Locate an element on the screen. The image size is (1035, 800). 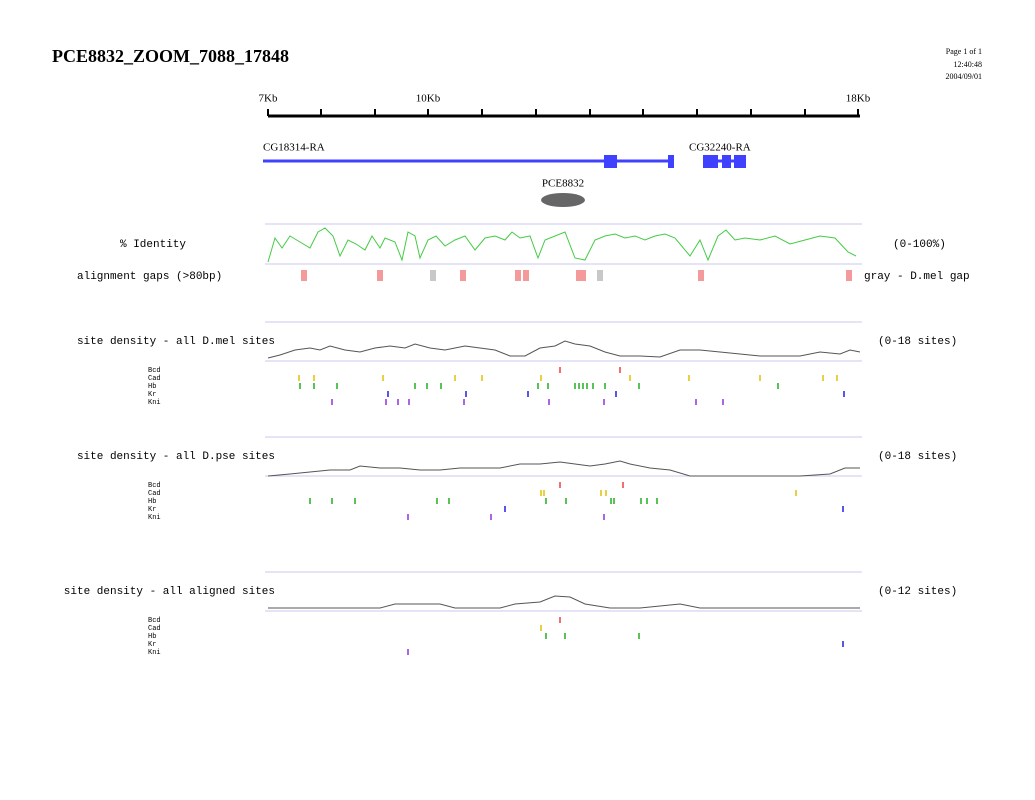
track-range: (0-100%) is located at coordinates (919, 245).